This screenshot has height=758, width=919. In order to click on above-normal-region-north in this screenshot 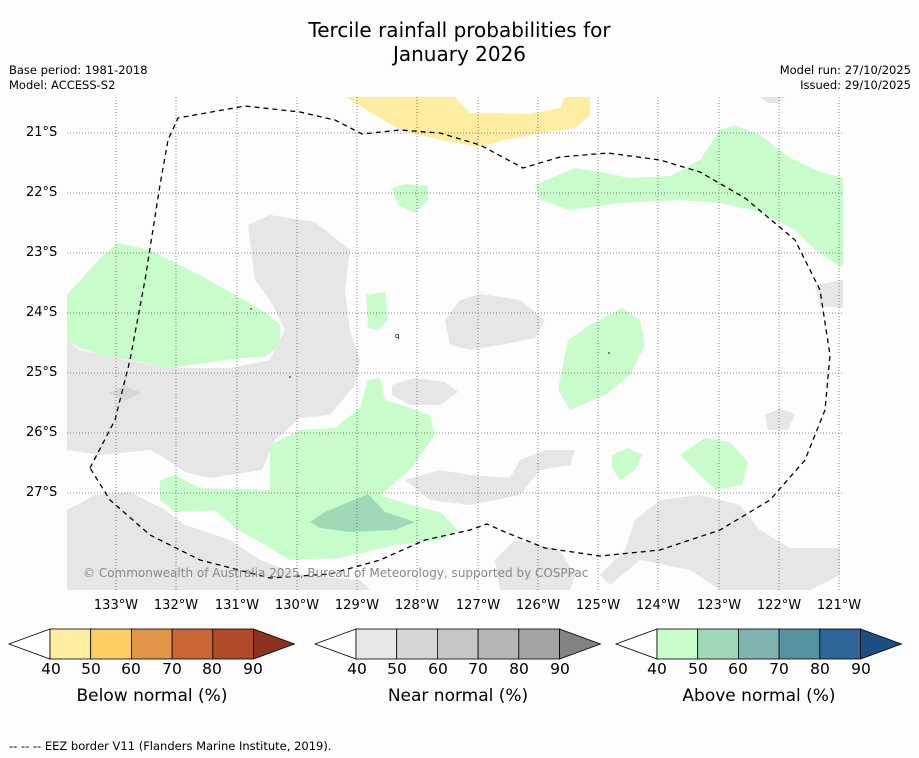, I will do `click(689, 196)`.